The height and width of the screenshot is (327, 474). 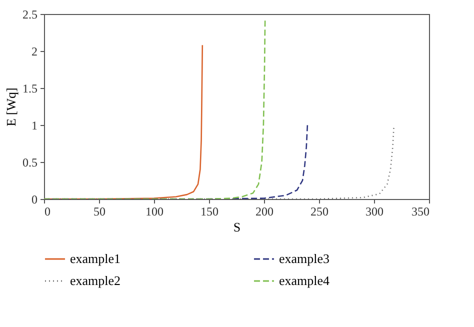 What do you see at coordinates (35, 199) in the screenshot?
I see `y-tick-label: 0` at bounding box center [35, 199].